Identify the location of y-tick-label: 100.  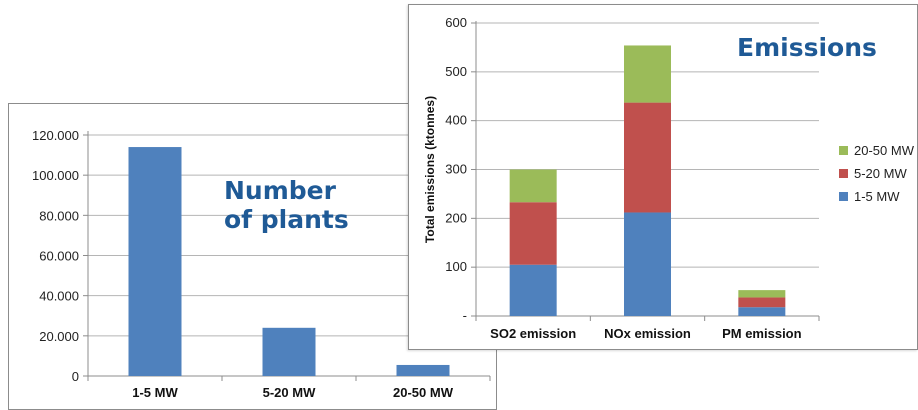
(456, 266).